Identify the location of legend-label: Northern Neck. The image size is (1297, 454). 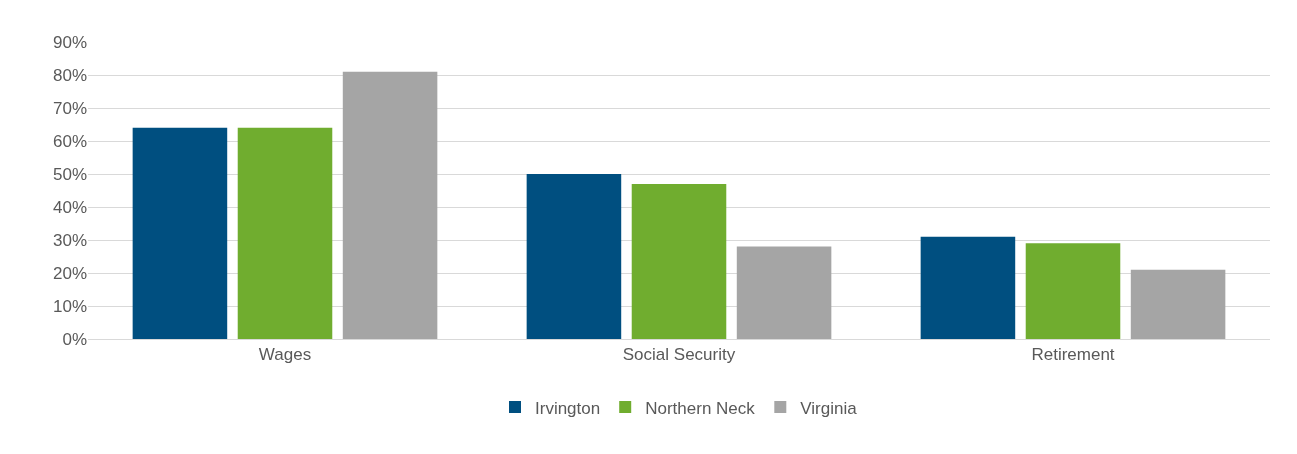
(700, 408).